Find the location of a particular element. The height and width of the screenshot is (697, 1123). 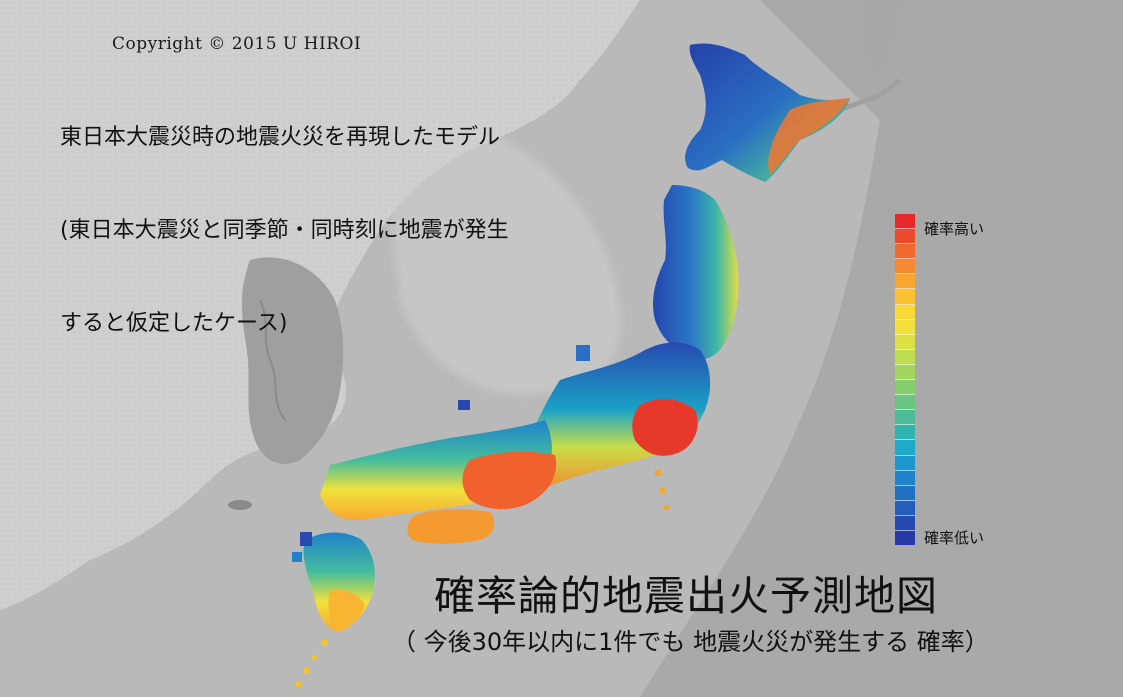

map-subtitle: （ 今後30年以内に1件でも 地震火災が発生する 確率） is located at coordinates (690, 642).